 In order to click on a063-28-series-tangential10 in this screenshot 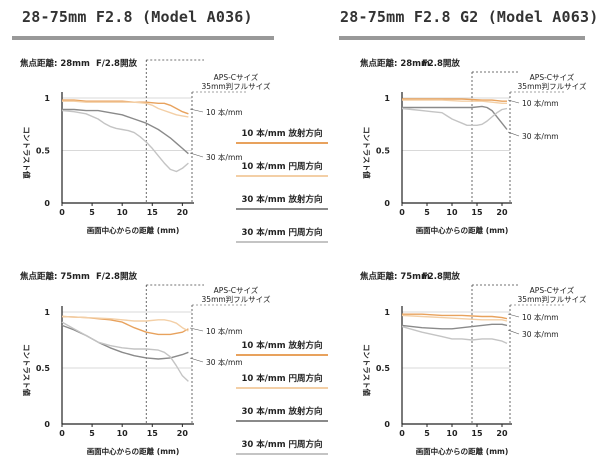, I will do `click(454, 102)`.